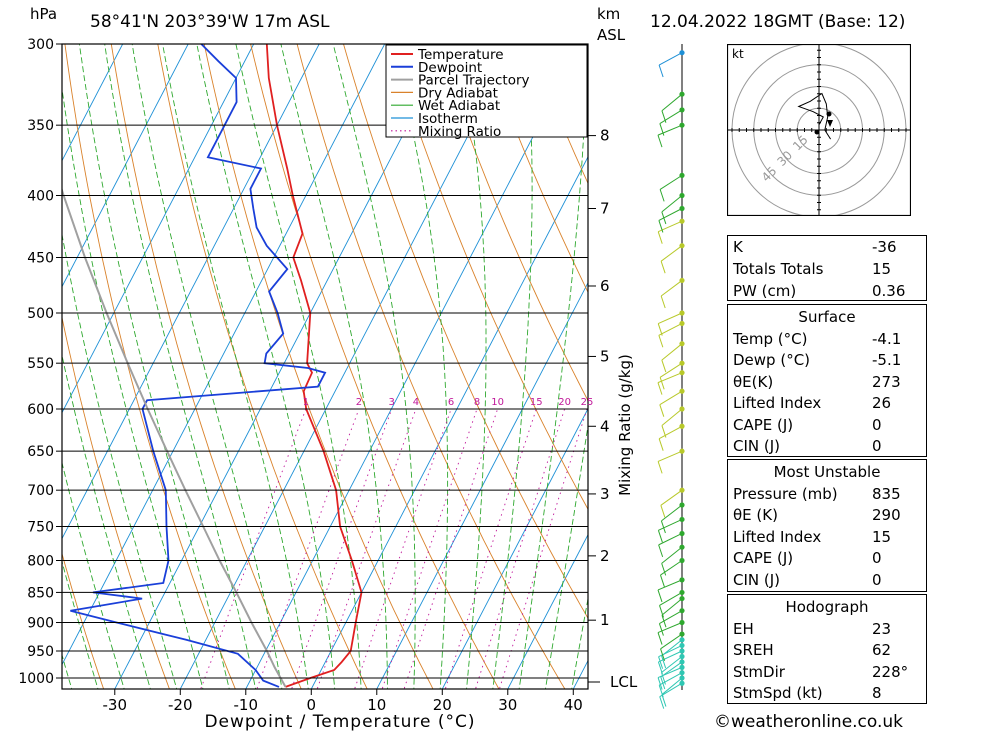  I want to click on temp-tick-label: 0, so click(312, 705).